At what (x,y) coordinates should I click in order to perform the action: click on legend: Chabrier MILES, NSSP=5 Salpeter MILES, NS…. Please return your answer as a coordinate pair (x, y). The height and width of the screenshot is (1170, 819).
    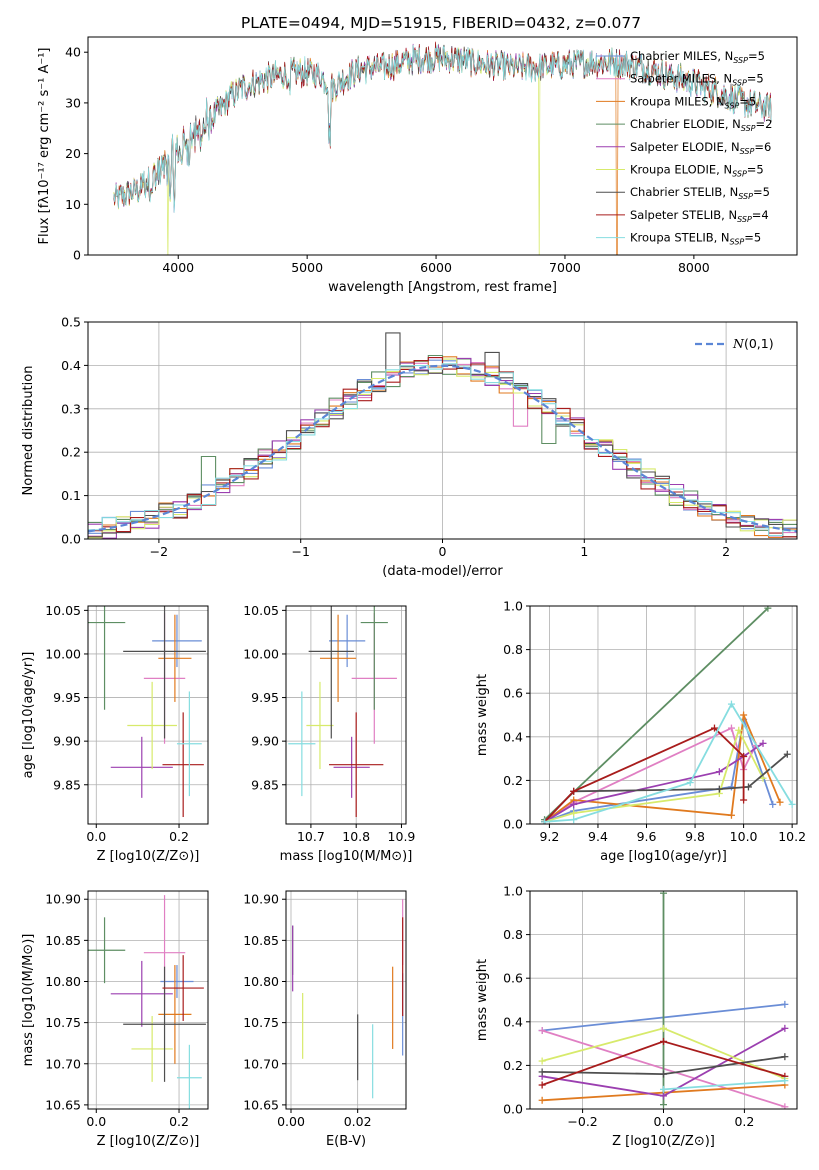
    Looking at the image, I should click on (684, 148).